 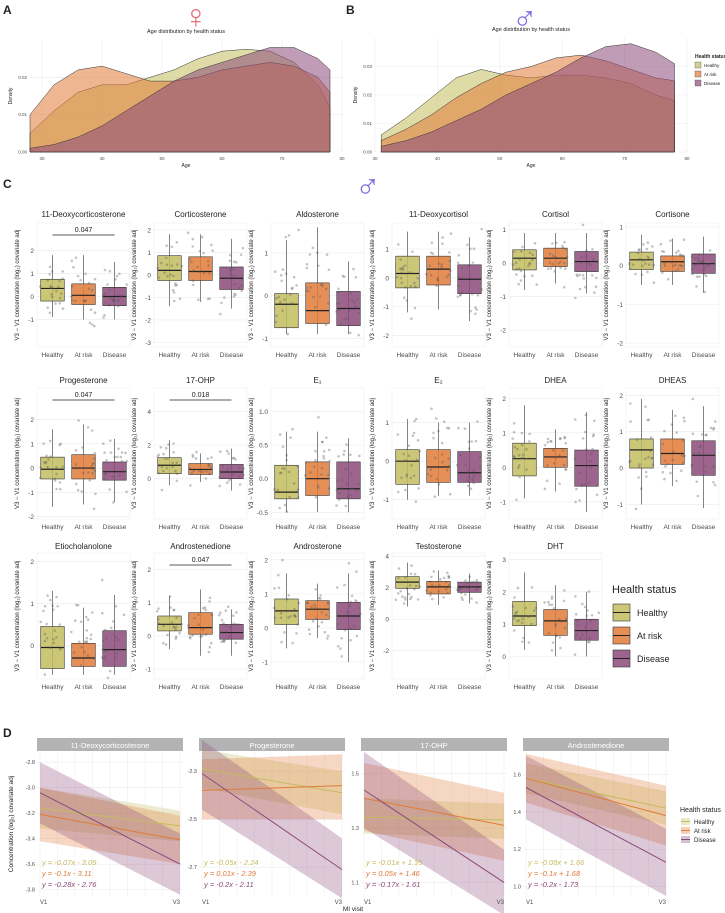 What do you see at coordinates (434, 832) in the screenshot?
I see `confidence-band` at bounding box center [434, 832].